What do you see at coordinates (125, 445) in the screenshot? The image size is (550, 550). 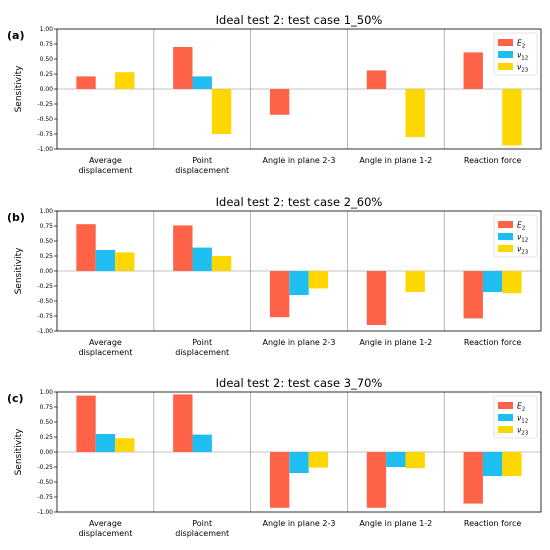 I see `bar-ν23-1` at bounding box center [125, 445].